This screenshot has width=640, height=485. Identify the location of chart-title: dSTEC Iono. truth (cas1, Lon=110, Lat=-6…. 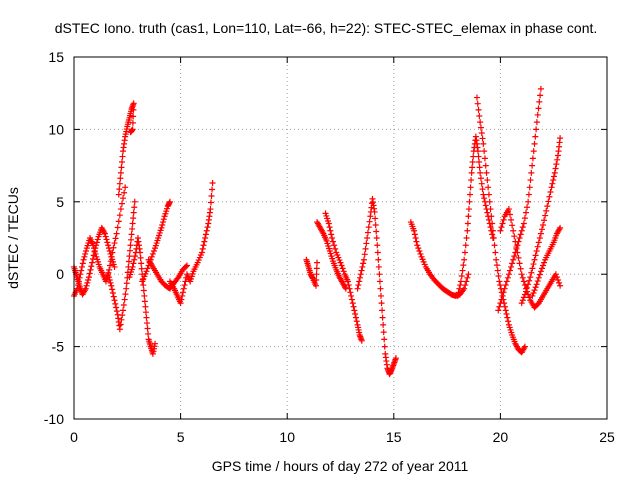
(326, 28).